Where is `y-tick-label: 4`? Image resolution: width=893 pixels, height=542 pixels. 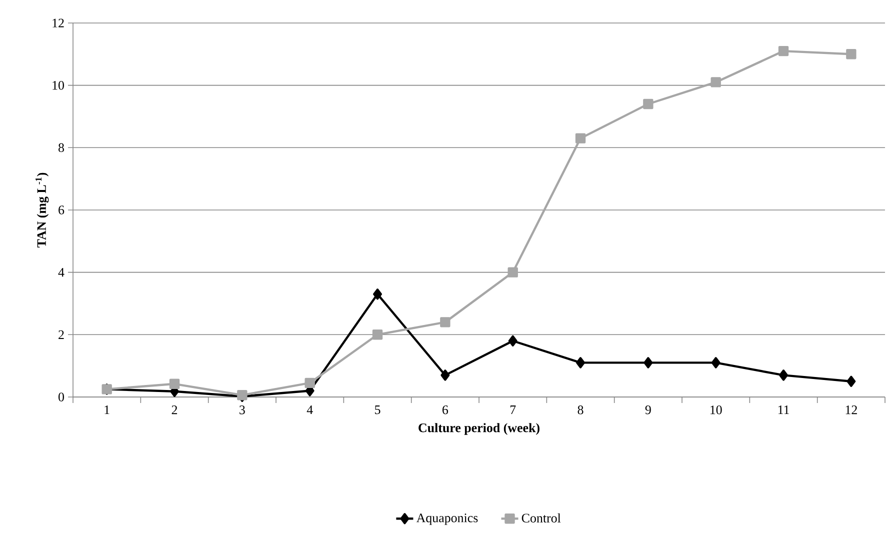 y-tick-label: 4 is located at coordinates (61, 272).